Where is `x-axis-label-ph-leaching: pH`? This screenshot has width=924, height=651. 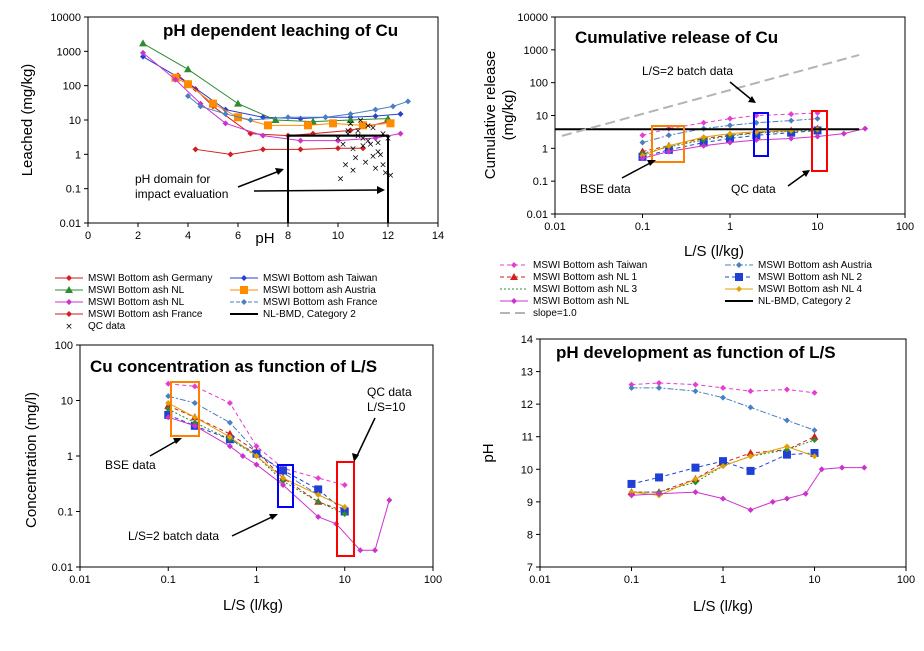
x-axis-label-ph-leaching: pH is located at coordinates (264, 238).